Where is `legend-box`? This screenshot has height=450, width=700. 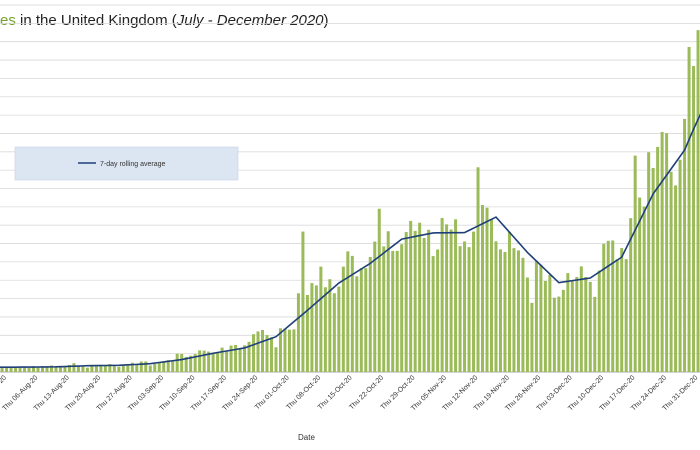 legend-box is located at coordinates (126, 163).